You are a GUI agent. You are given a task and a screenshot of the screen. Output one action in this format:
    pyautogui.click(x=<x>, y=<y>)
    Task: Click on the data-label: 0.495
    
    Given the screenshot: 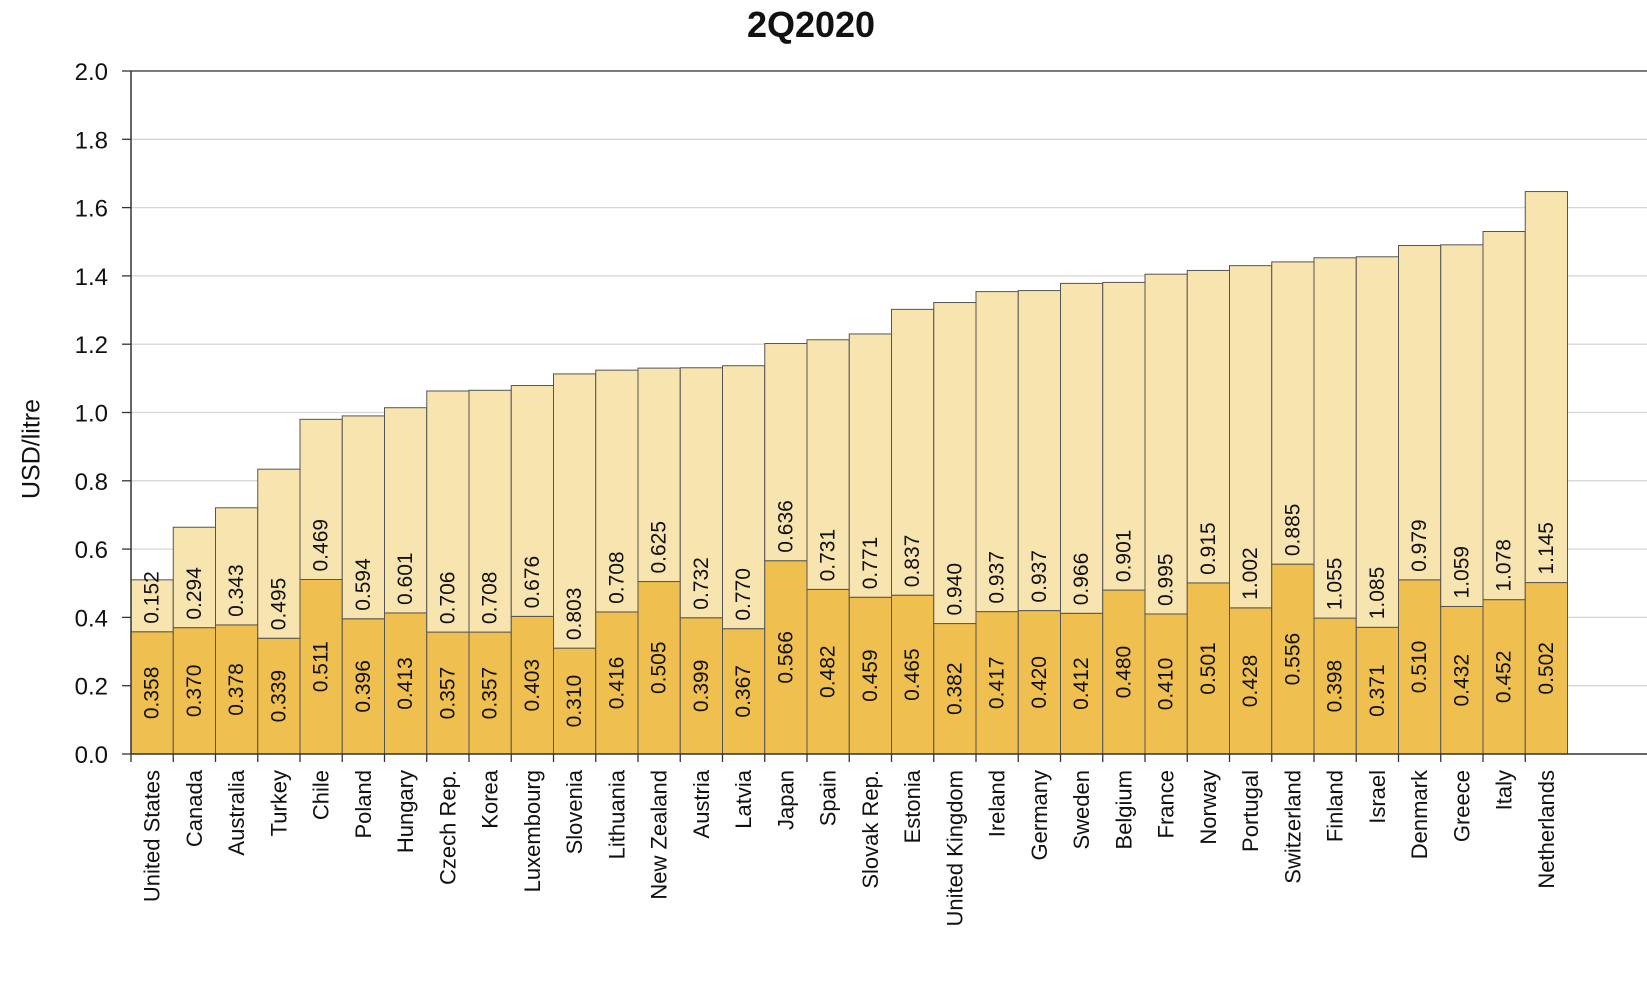 What is the action you would take?
    pyautogui.click(x=278, y=604)
    